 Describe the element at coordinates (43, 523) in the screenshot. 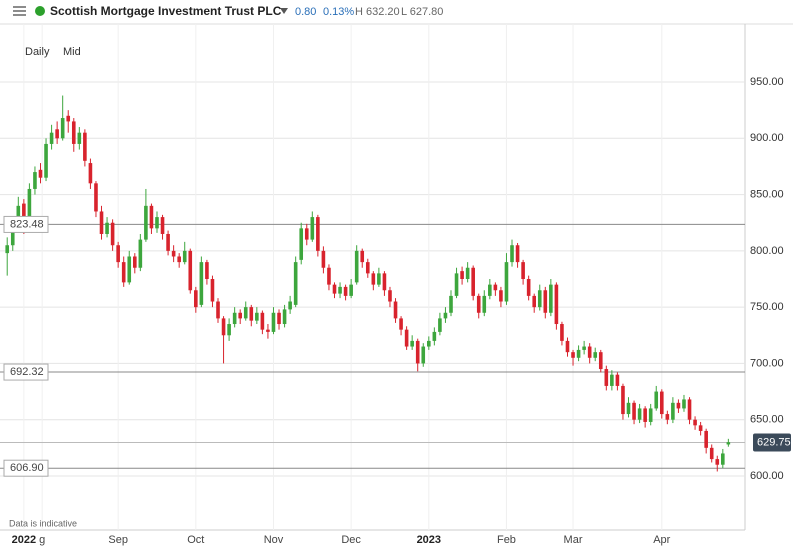

I see `note: Data is indicative` at that location.